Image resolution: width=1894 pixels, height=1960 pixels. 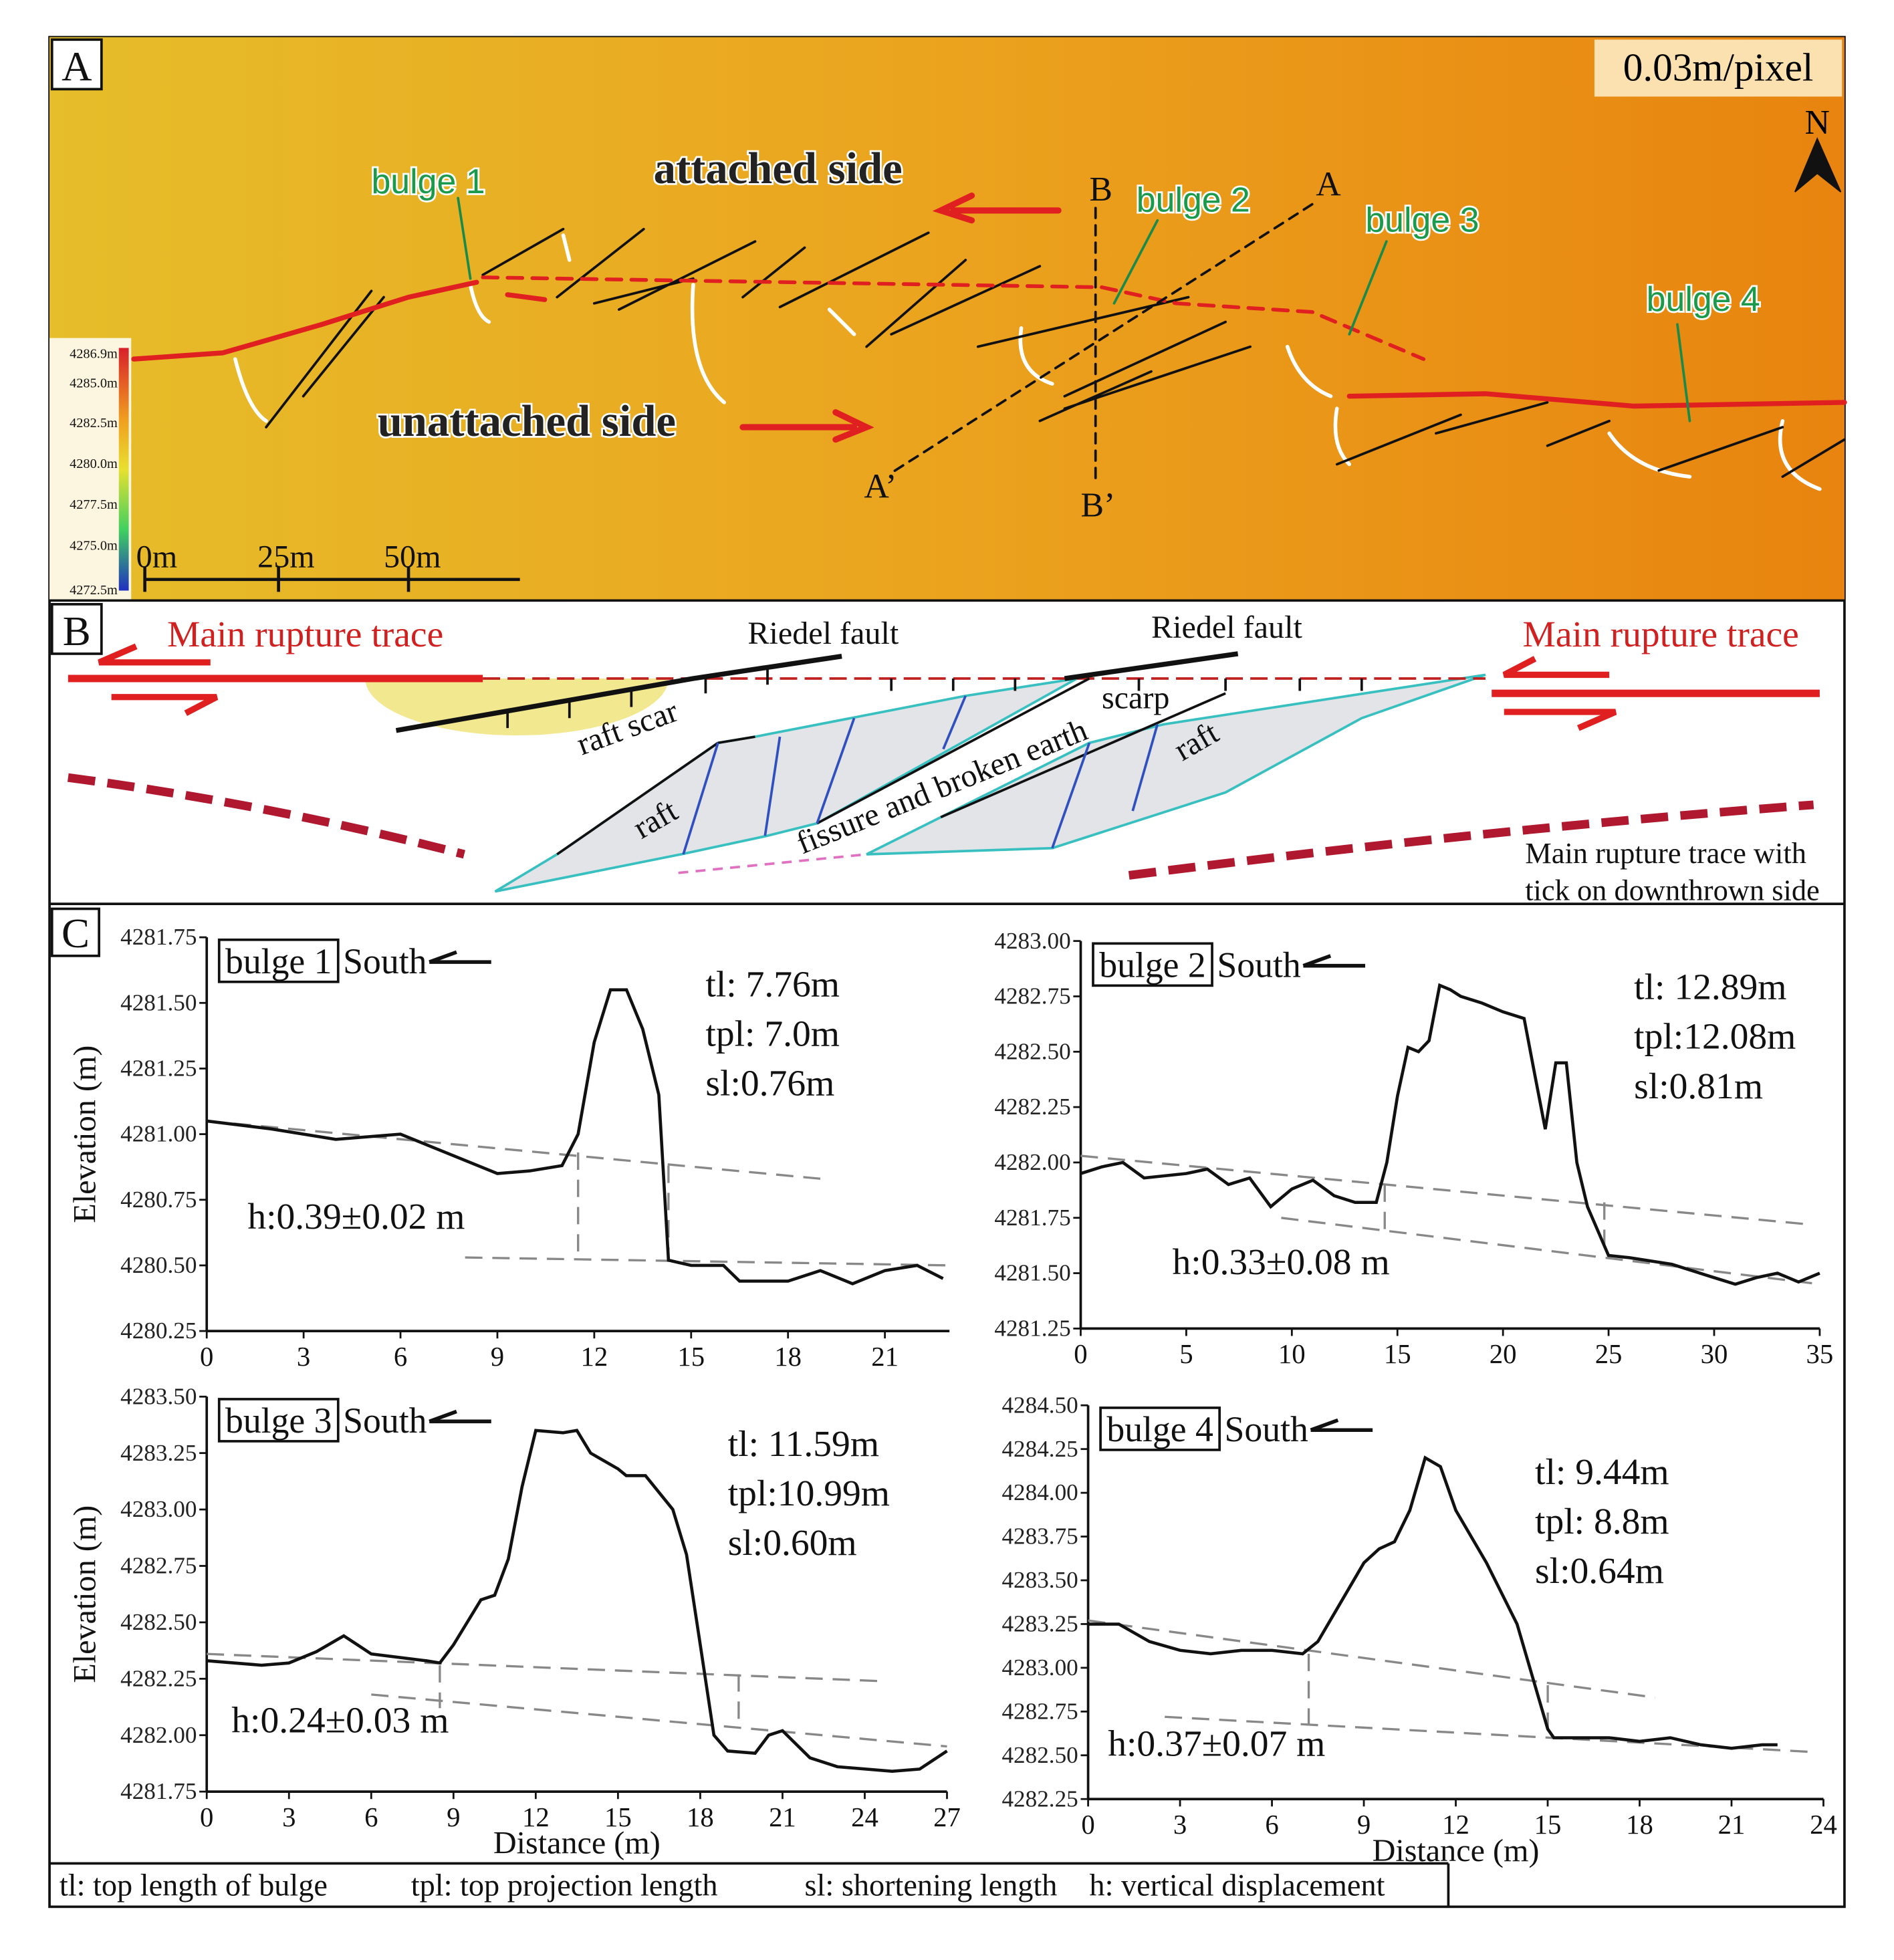 I want to click on annotation: sl:0.81m, so click(x=1698, y=1086).